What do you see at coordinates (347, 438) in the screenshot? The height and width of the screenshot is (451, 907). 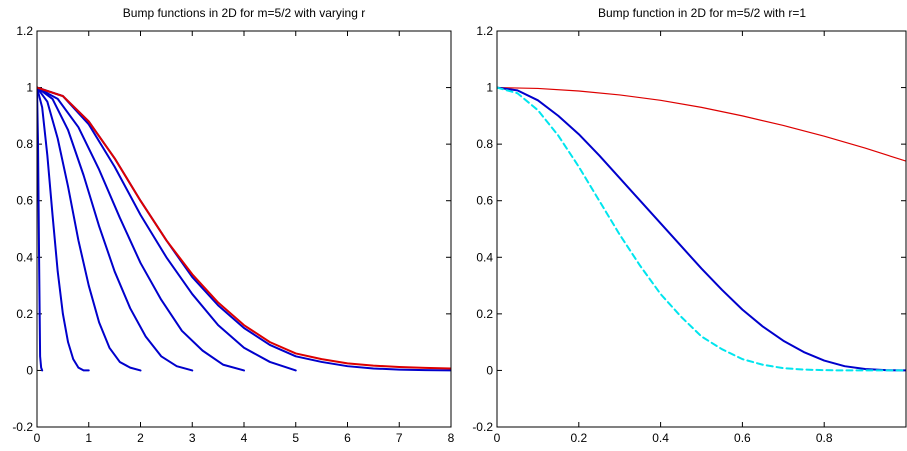 I see `left-xtick-label: 6` at bounding box center [347, 438].